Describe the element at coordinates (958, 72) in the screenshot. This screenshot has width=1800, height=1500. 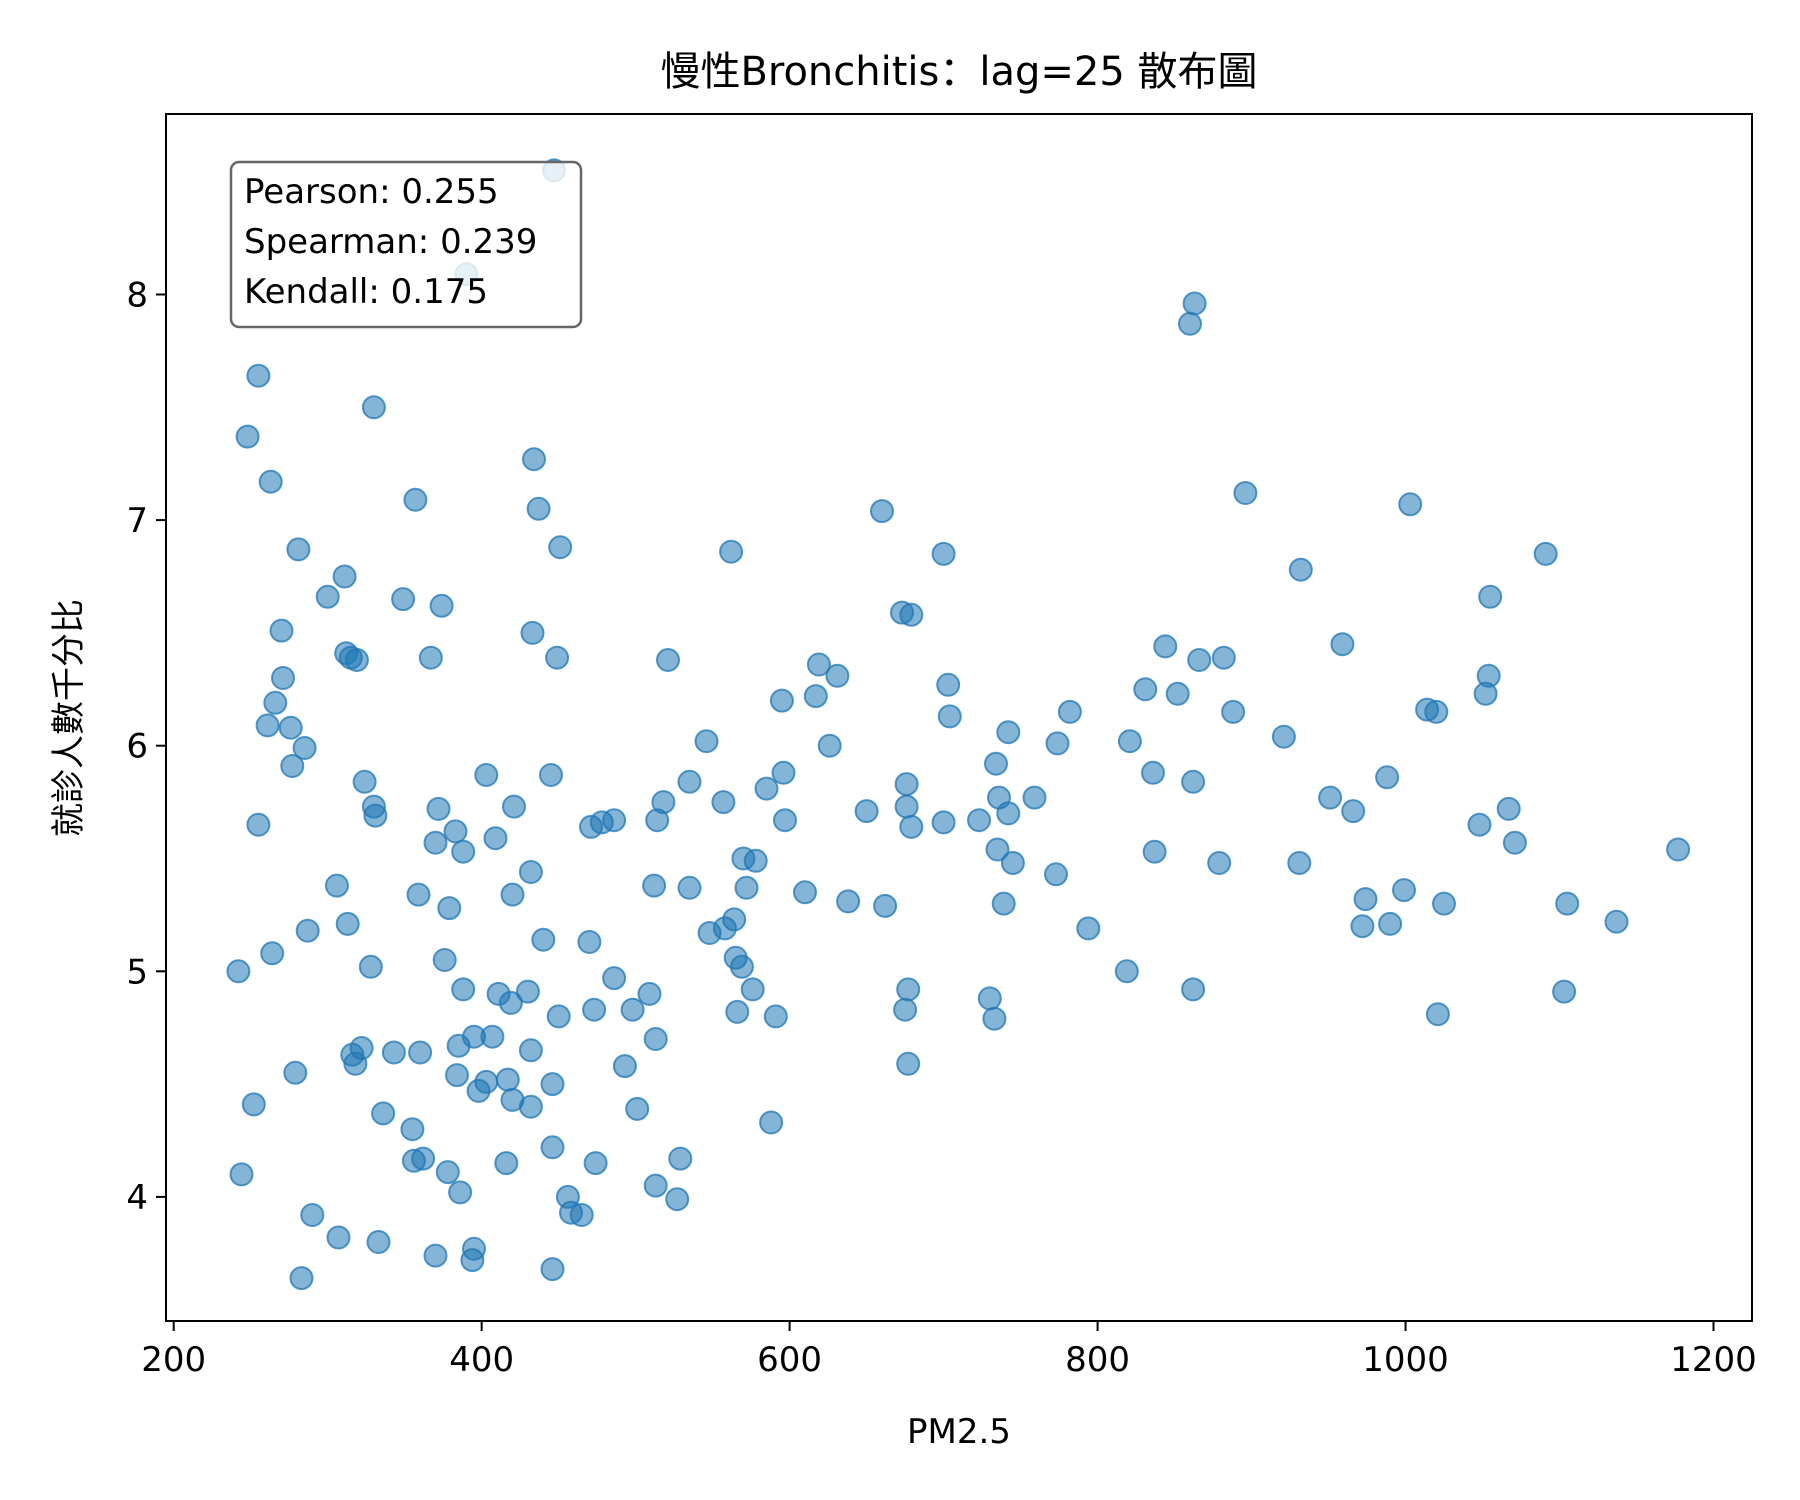
I see `chart-title: 慢性Bronchitis：lag=25 散布圖` at that location.